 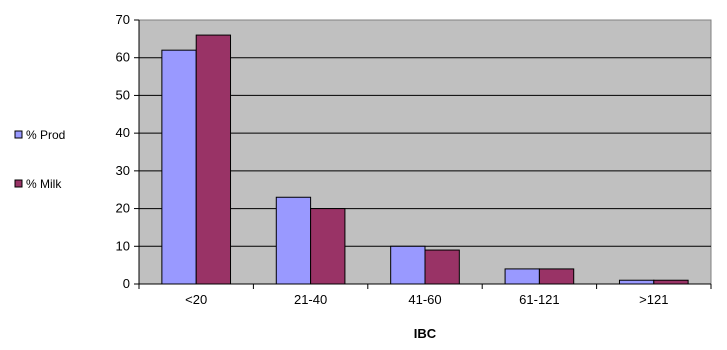 I want to click on x-tick-label: 41-60, so click(x=424, y=299).